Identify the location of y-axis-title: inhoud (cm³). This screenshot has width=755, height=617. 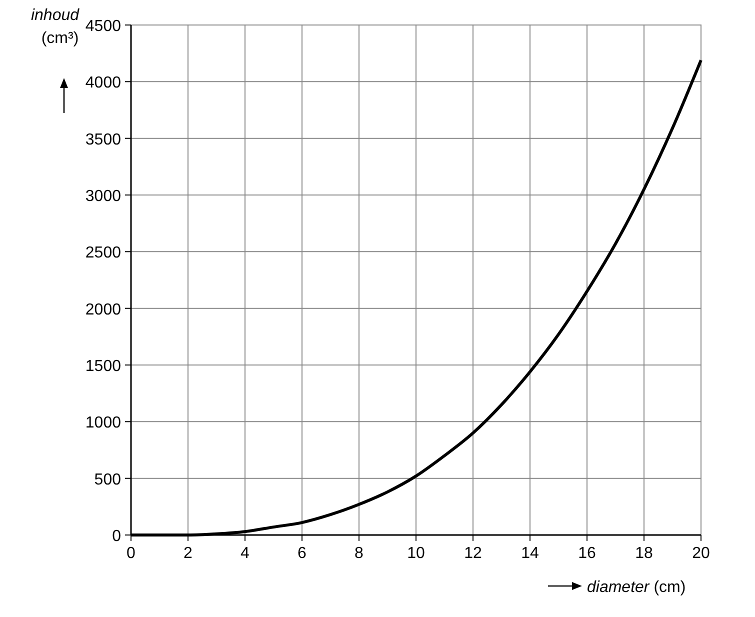
(55, 27).